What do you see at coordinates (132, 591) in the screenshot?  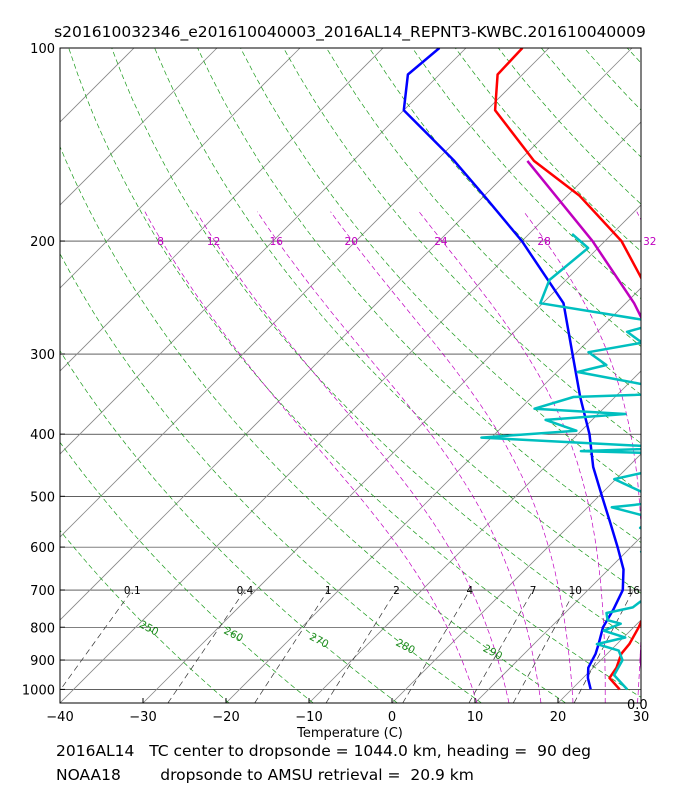 I see `mixing-ratio-label: 0.1` at bounding box center [132, 591].